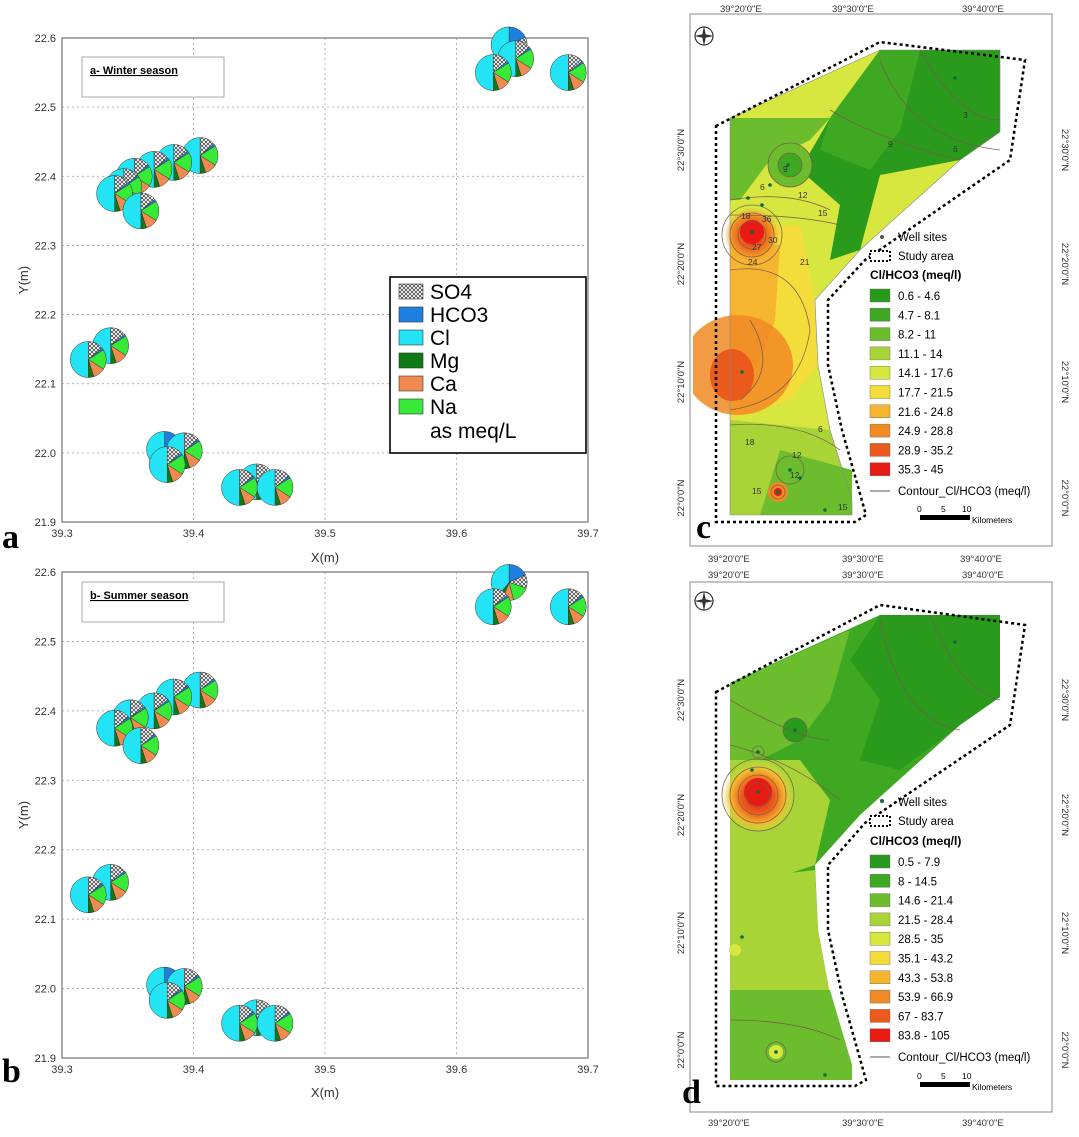 Image resolution: width=1079 pixels, height=1137 pixels. I want to click on top-coord-c-3: 39°40'0"E, so click(983, 9).